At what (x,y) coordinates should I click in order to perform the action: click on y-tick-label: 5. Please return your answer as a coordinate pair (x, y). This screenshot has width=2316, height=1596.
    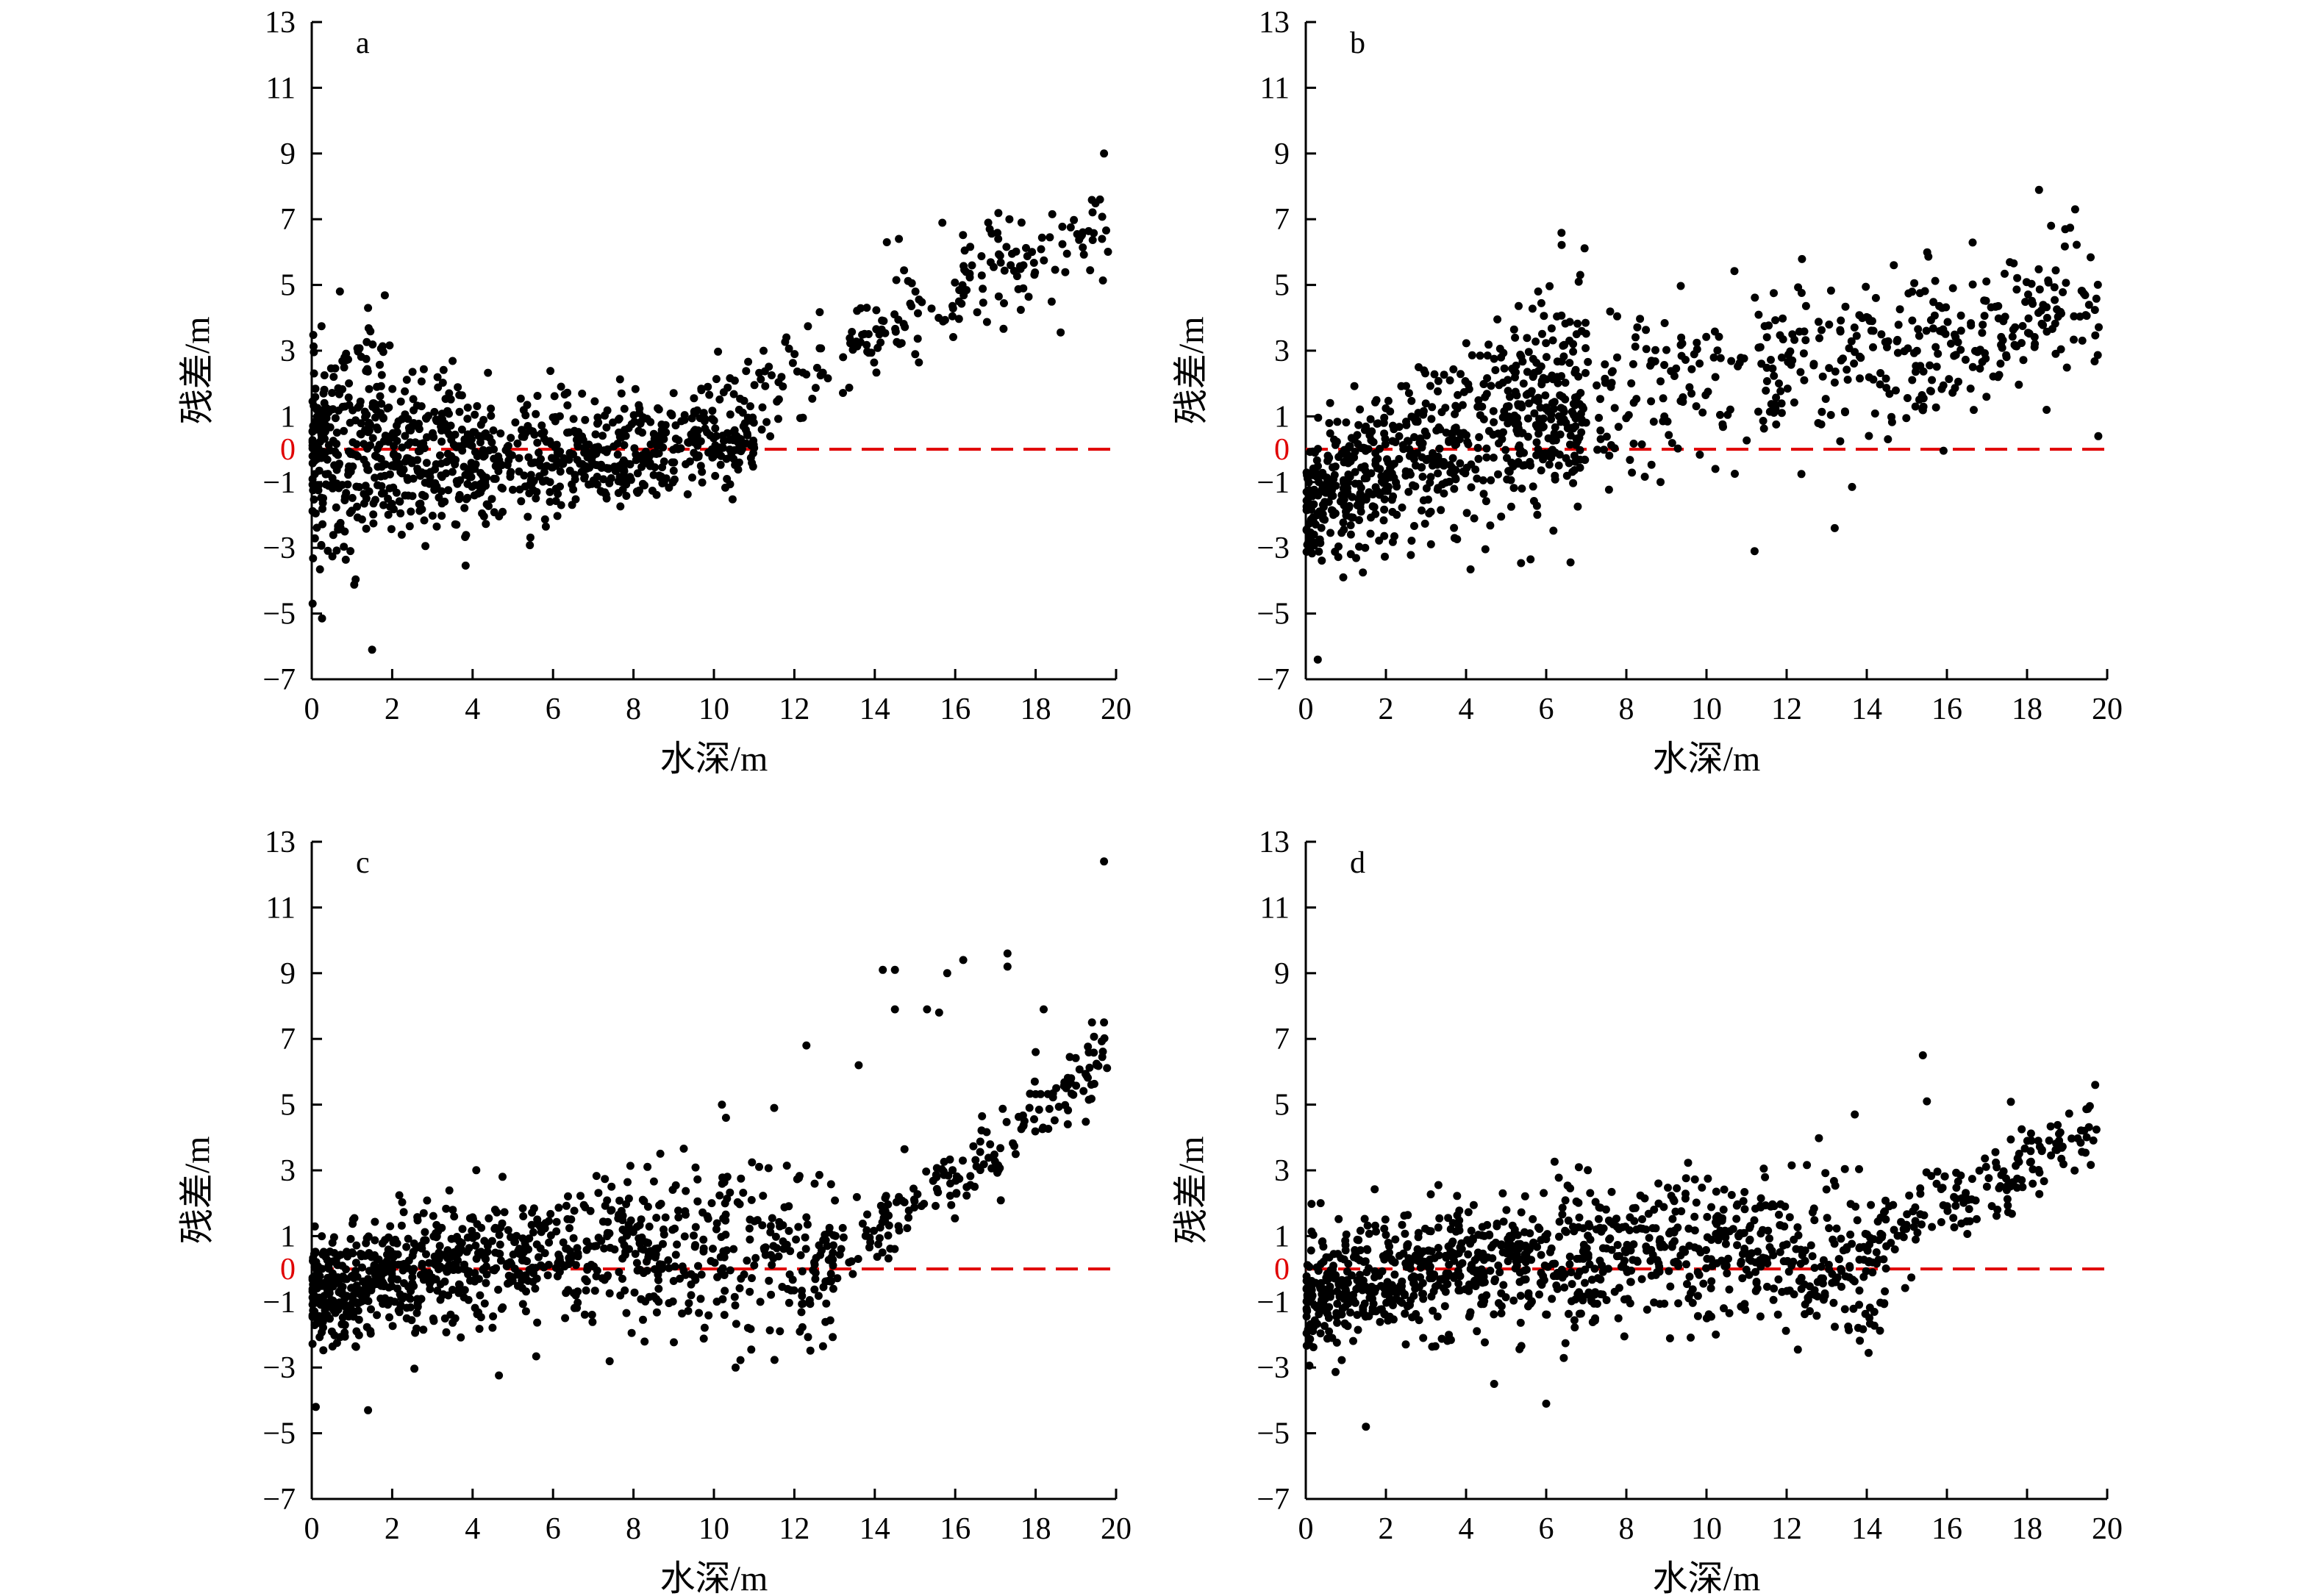
    Looking at the image, I should click on (1282, 286).